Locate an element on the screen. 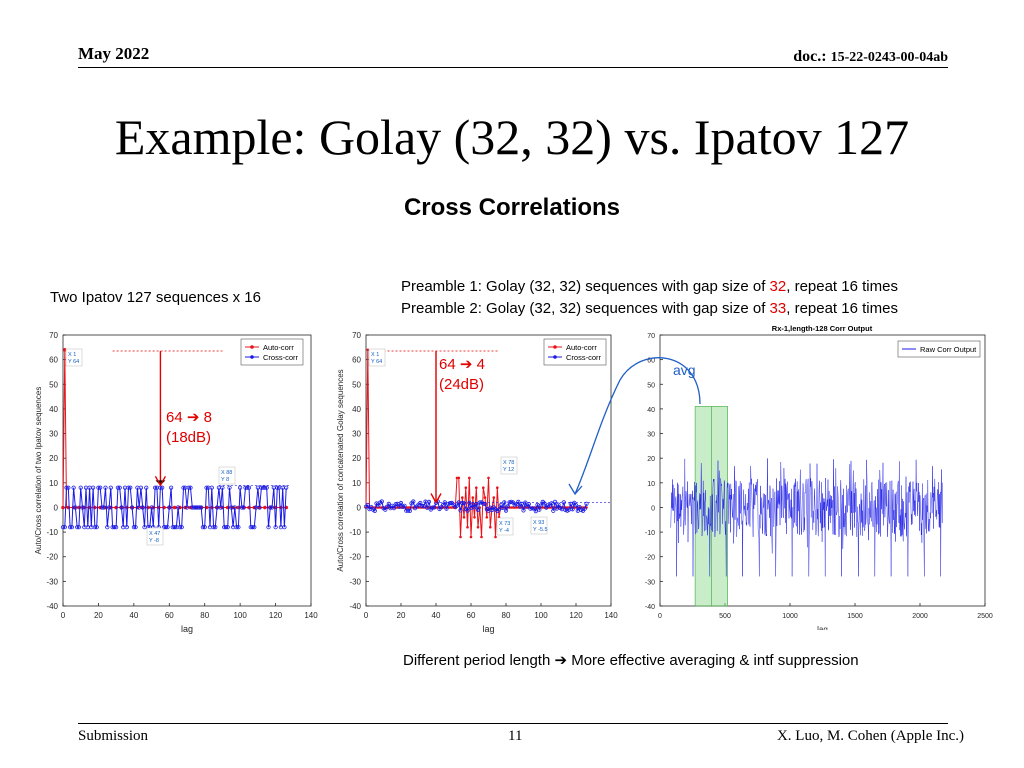  header-rule is located at coordinates (513, 67).